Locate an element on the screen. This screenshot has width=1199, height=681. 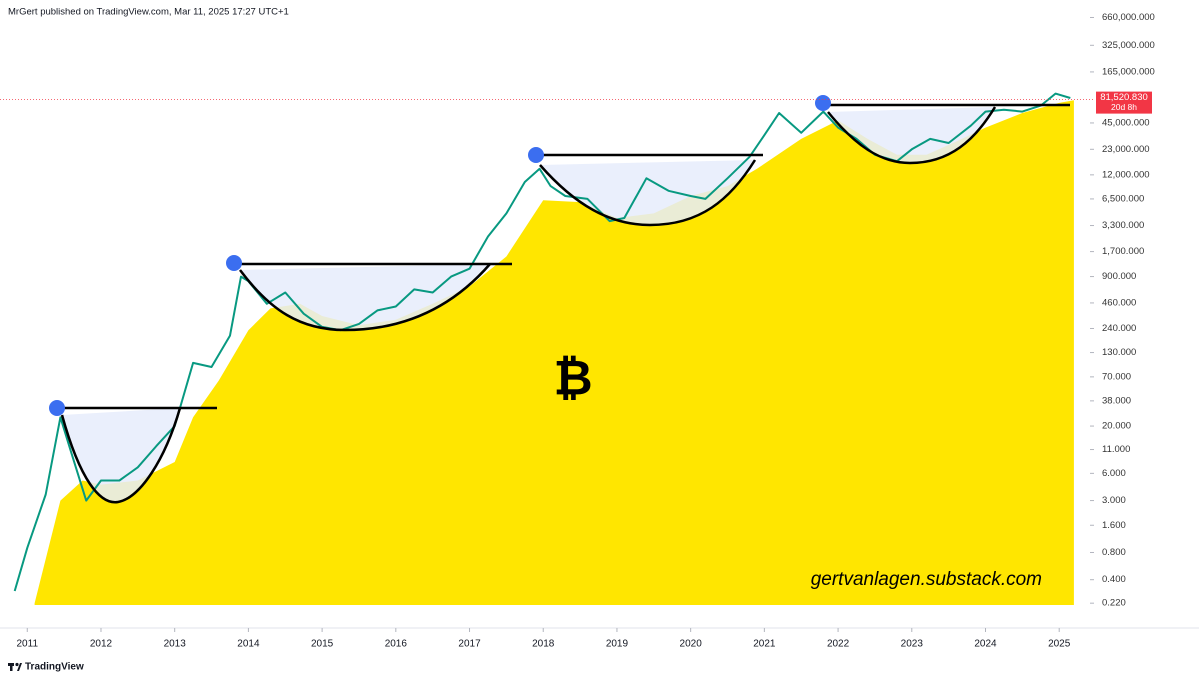
x-tick-label: 2023 is located at coordinates (912, 644).